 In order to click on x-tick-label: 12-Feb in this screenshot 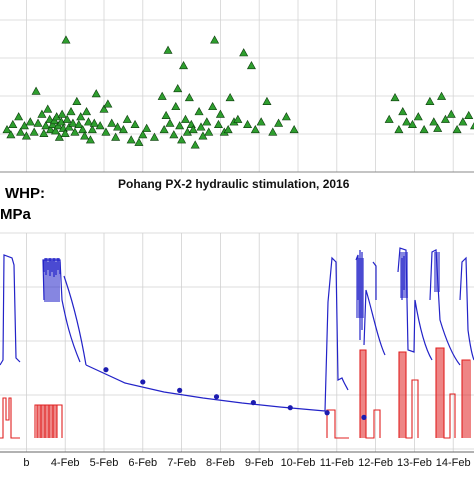, I will do `click(375, 463)`.